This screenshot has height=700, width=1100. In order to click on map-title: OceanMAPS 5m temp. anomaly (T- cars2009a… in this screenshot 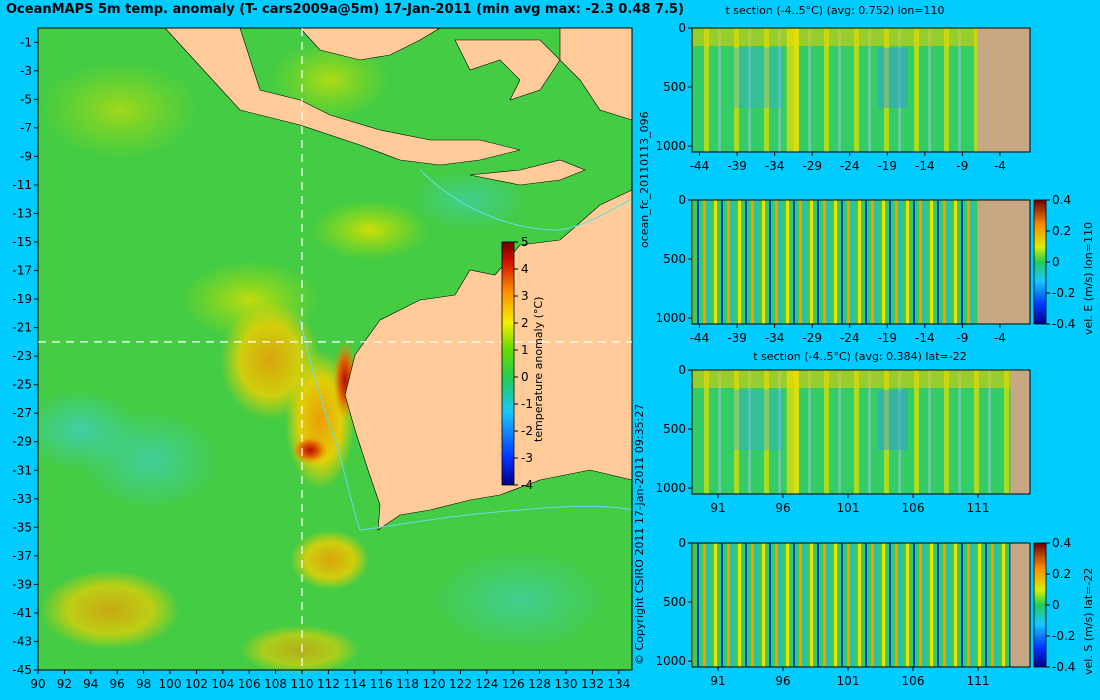, I will do `click(345, 9)`.